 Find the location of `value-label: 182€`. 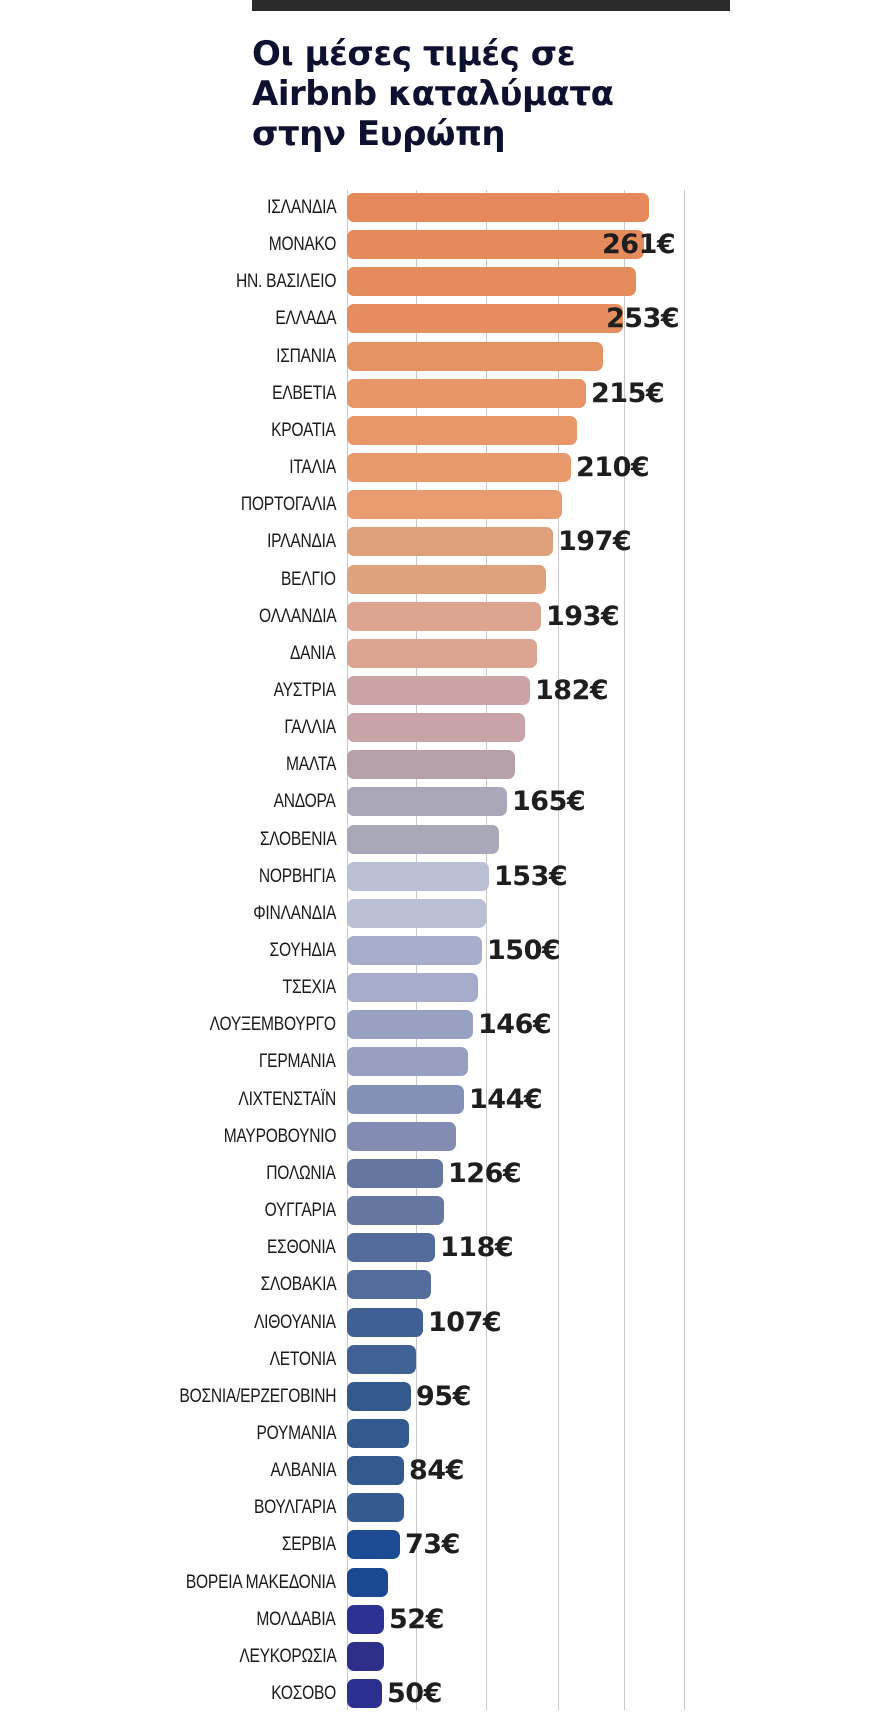

value-label: 182€ is located at coordinates (572, 690).